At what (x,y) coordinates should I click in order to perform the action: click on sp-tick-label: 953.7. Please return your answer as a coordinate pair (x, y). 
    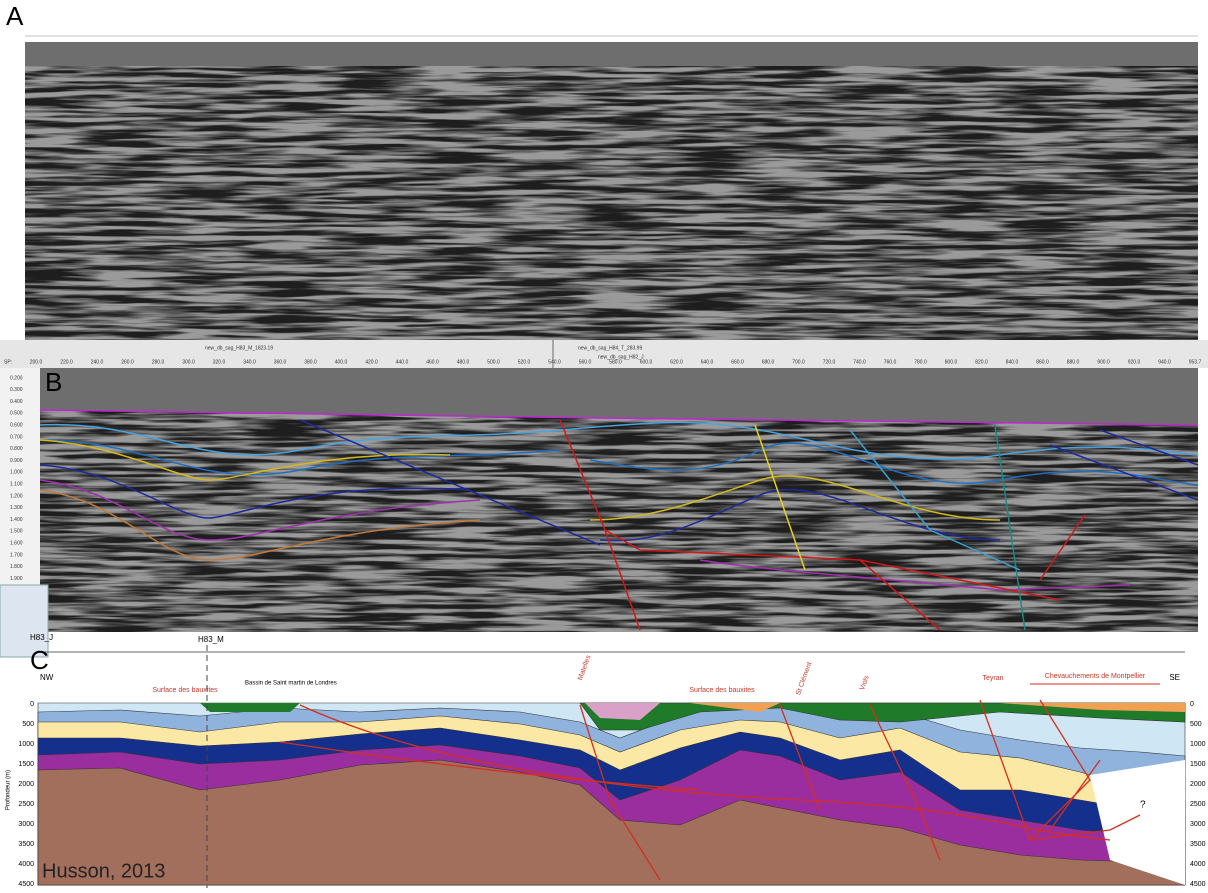
    Looking at the image, I should click on (1195, 362).